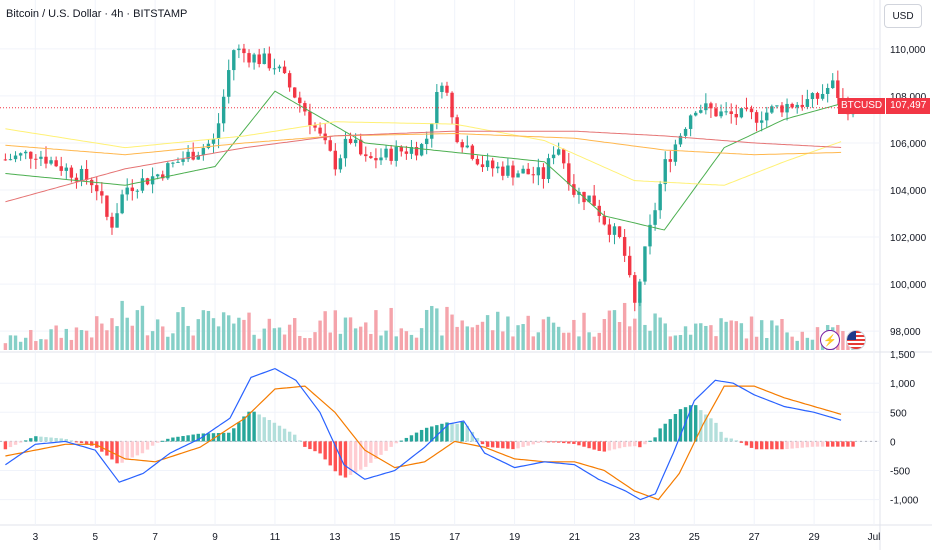 The width and height of the screenshot is (932, 550). I want to click on currency-button: USD, so click(903, 16).